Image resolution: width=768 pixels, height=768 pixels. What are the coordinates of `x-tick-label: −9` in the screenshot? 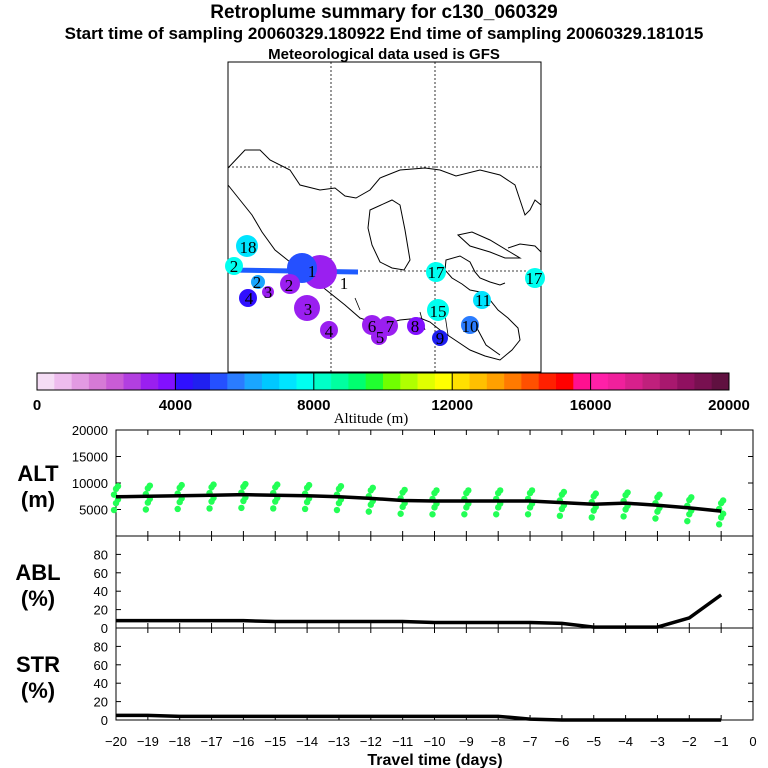 It's located at (466, 741).